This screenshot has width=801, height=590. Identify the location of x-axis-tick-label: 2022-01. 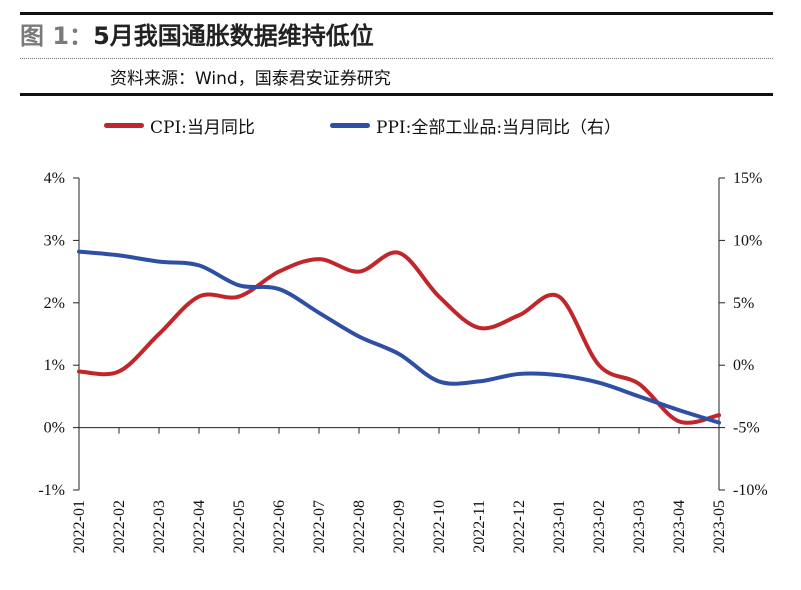
(79, 526).